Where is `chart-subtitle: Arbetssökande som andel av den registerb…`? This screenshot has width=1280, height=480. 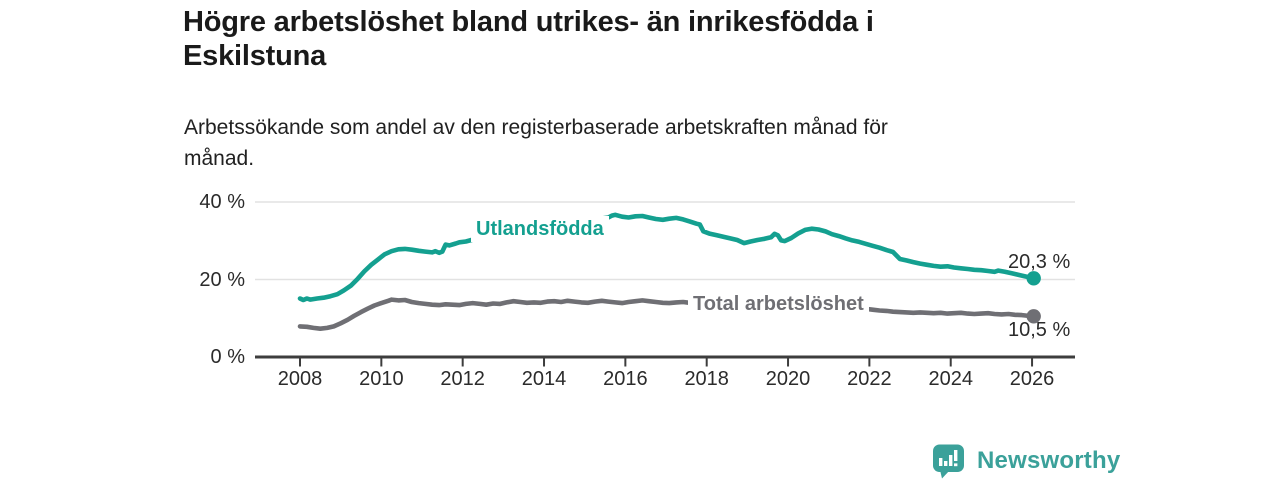 chart-subtitle: Arbetssökande som andel av den registerb… is located at coordinates (536, 143).